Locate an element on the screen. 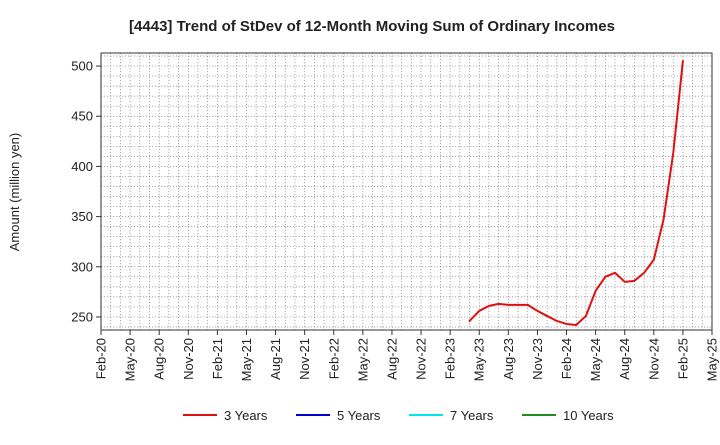 This screenshot has width=720, height=445. x-tick-label: May-21 is located at coordinates (246, 359).